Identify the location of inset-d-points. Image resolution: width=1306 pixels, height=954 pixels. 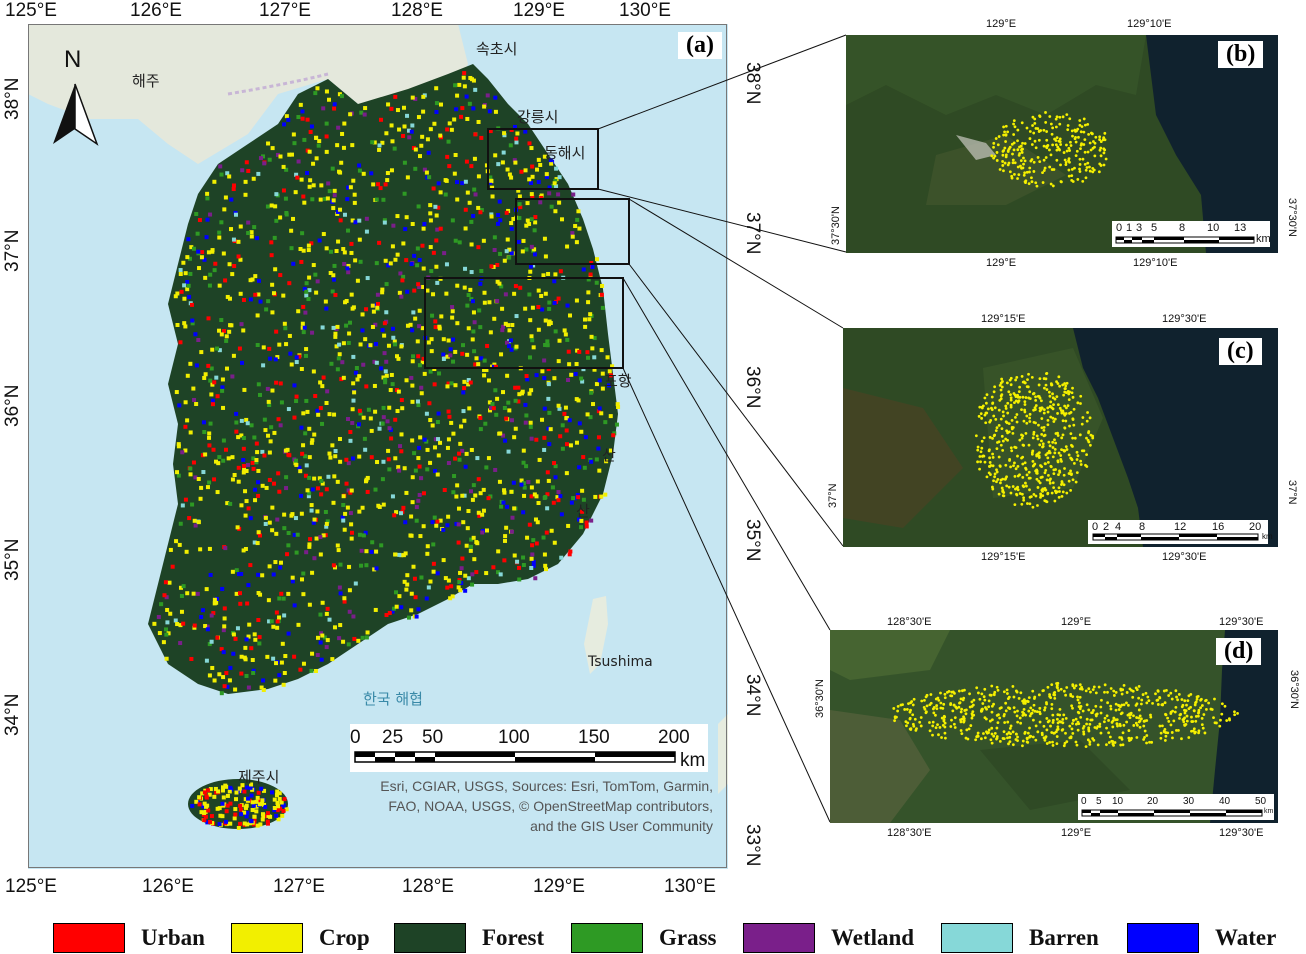
(1065, 715).